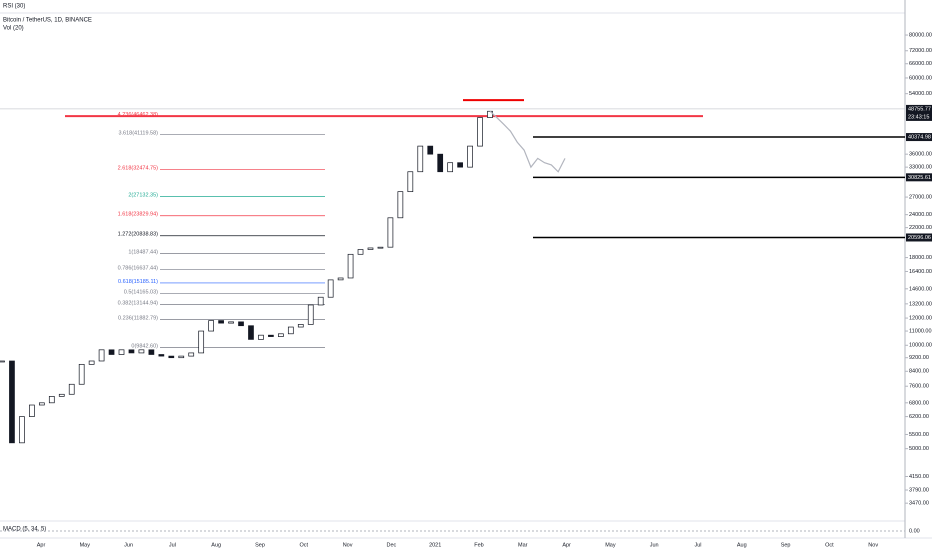 The height and width of the screenshot is (550, 932). Describe the element at coordinates (478, 545) in the screenshot. I see `x-tick-label: Feb` at that location.